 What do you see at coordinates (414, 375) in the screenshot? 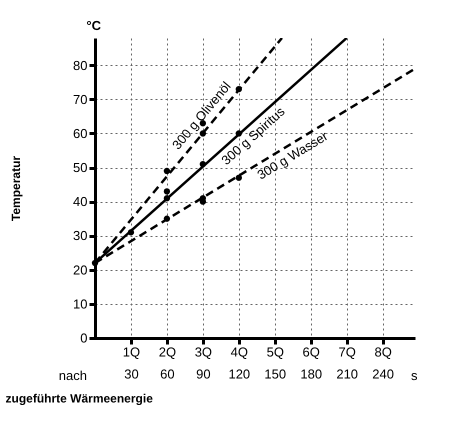
I see `text: s` at bounding box center [414, 375].